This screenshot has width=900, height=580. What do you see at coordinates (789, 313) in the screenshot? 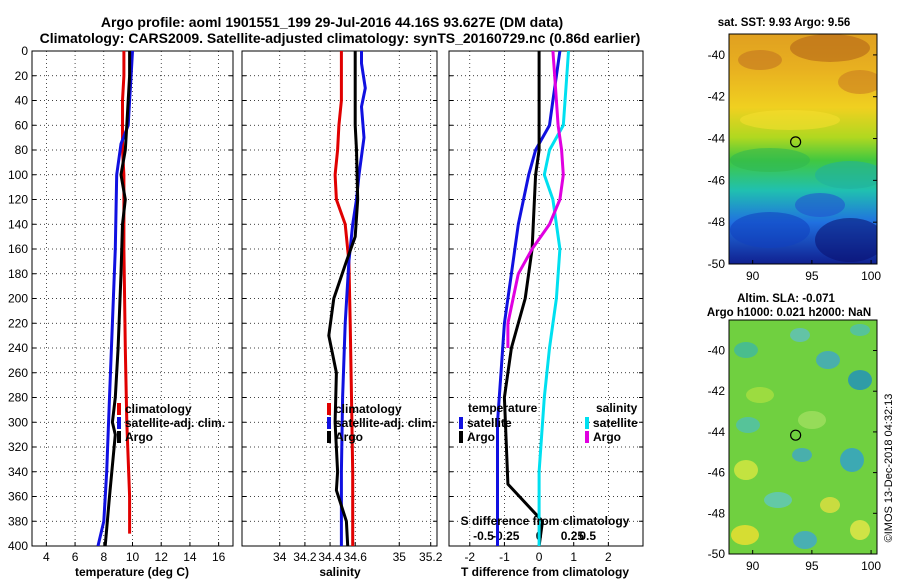
I see `sla-map-title-line2: Argo h1000: 0.021 h2000: NaN` at bounding box center [789, 313].